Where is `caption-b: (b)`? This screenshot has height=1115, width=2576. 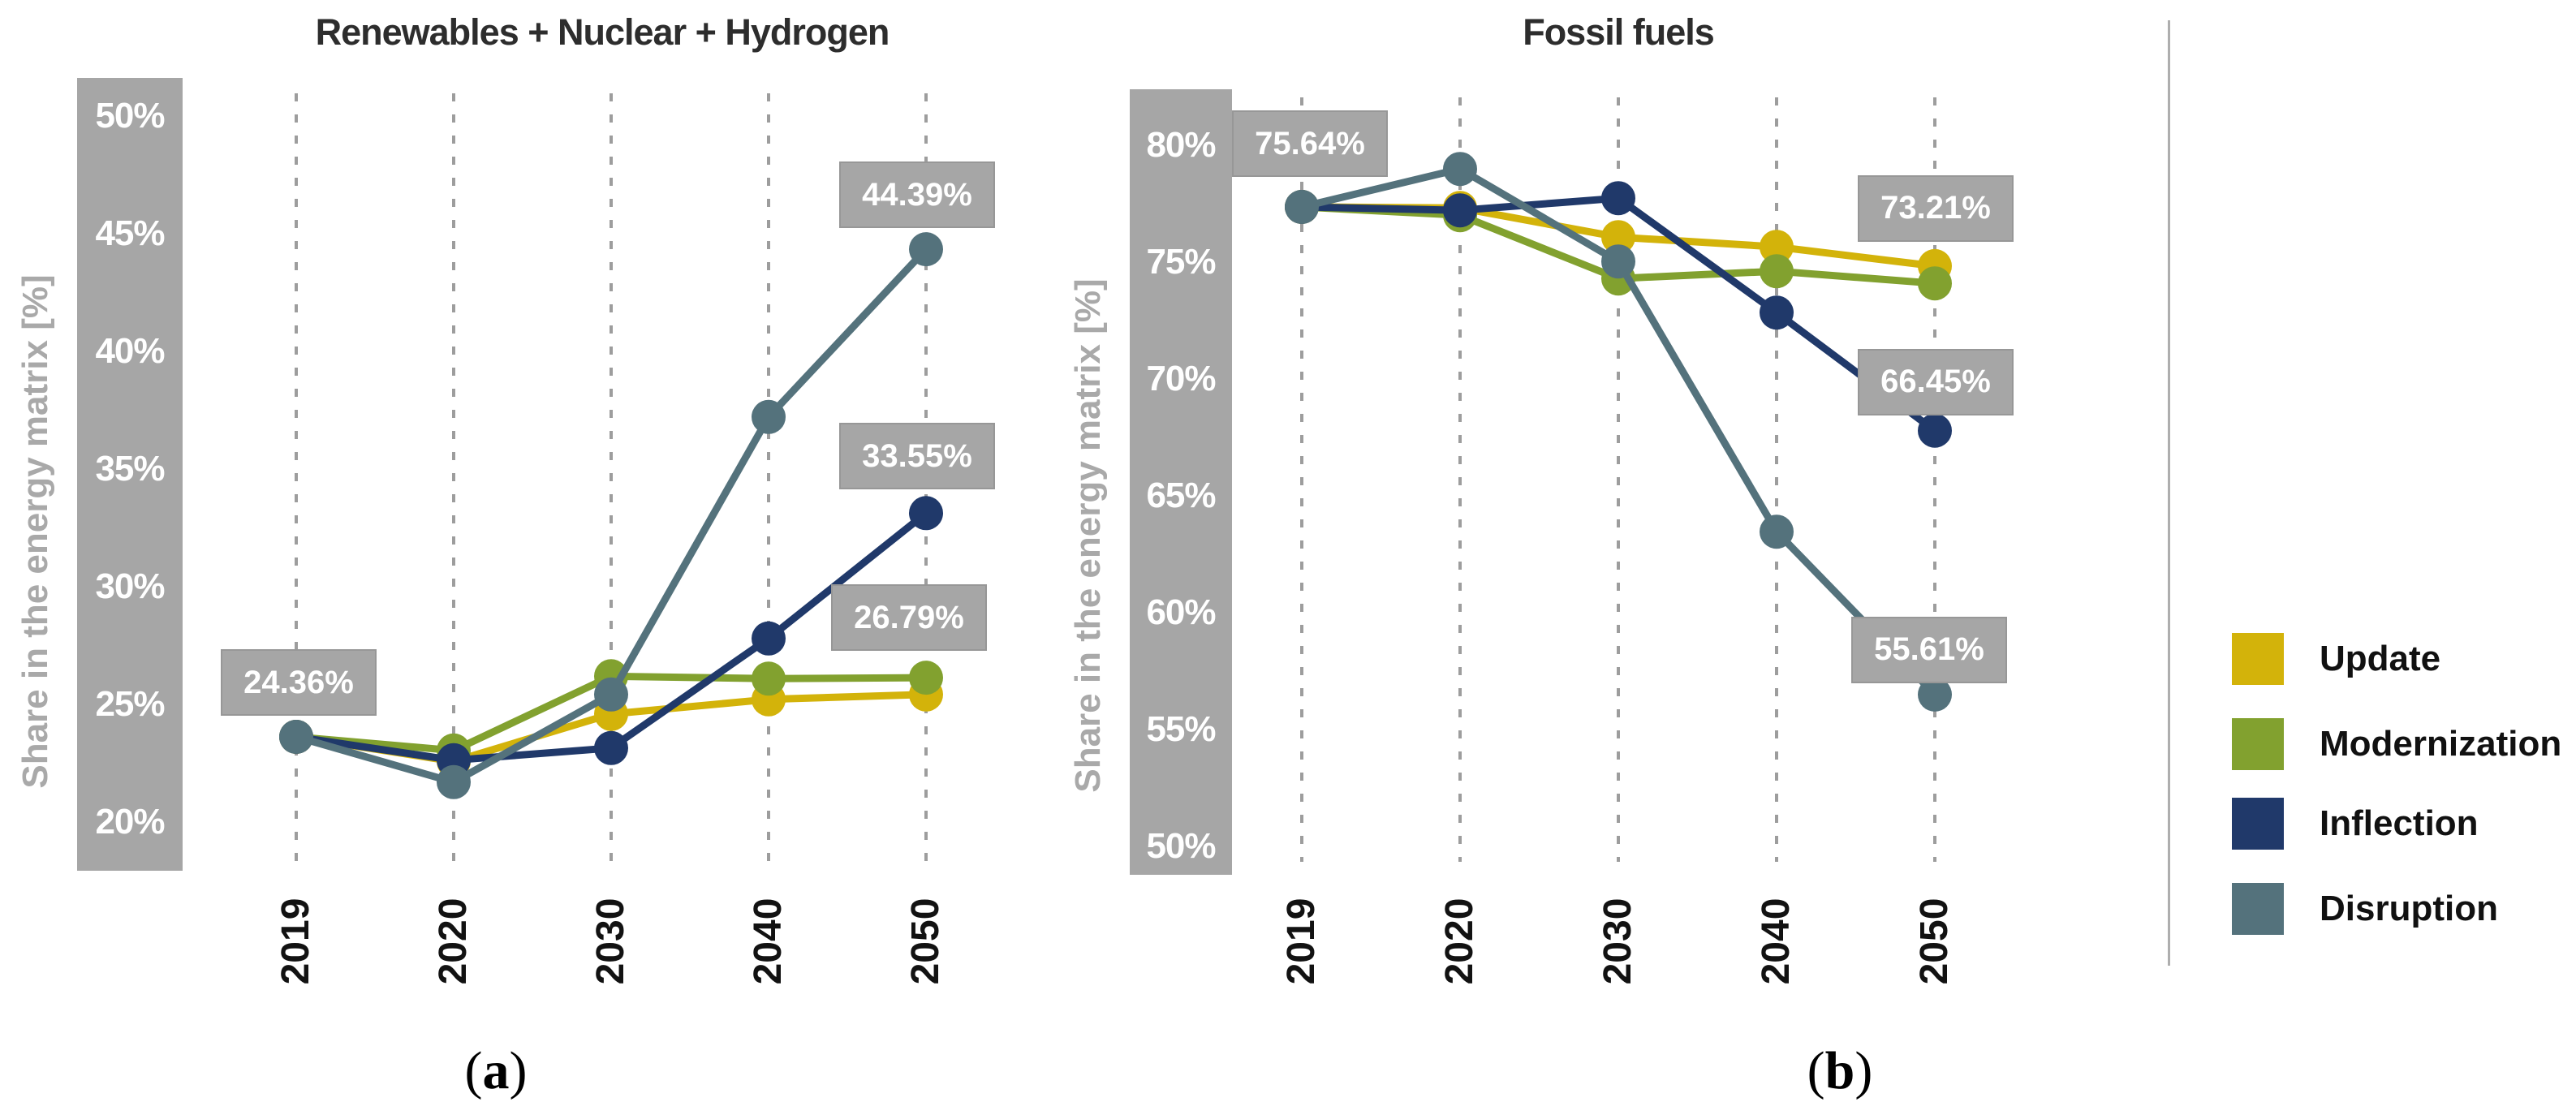
caption-b: (b) is located at coordinates (1840, 1071).